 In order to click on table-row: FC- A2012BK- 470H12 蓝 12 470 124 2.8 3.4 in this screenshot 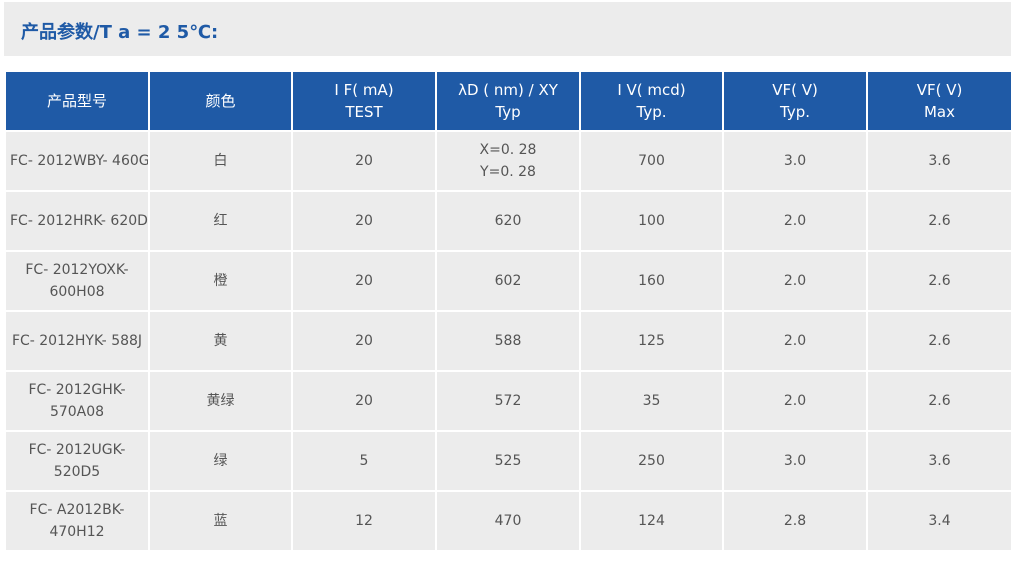, I will do `click(508, 521)`.